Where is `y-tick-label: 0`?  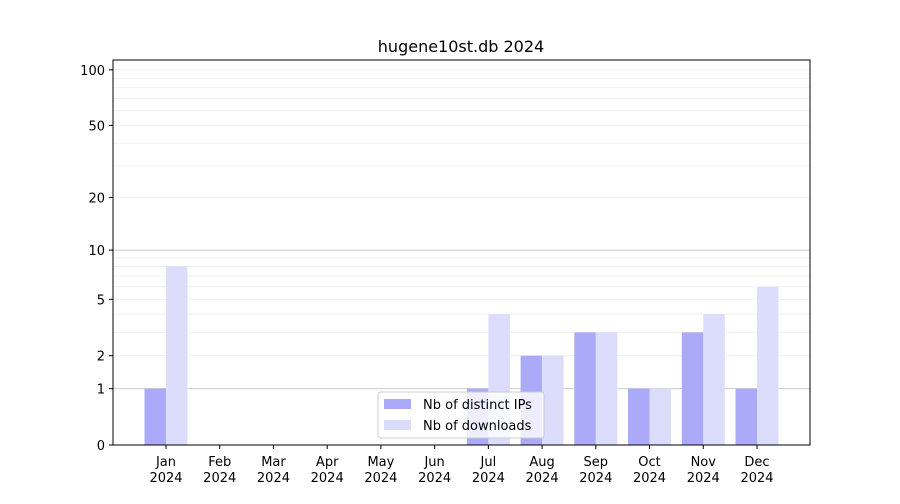 y-tick-label: 0 is located at coordinates (101, 446).